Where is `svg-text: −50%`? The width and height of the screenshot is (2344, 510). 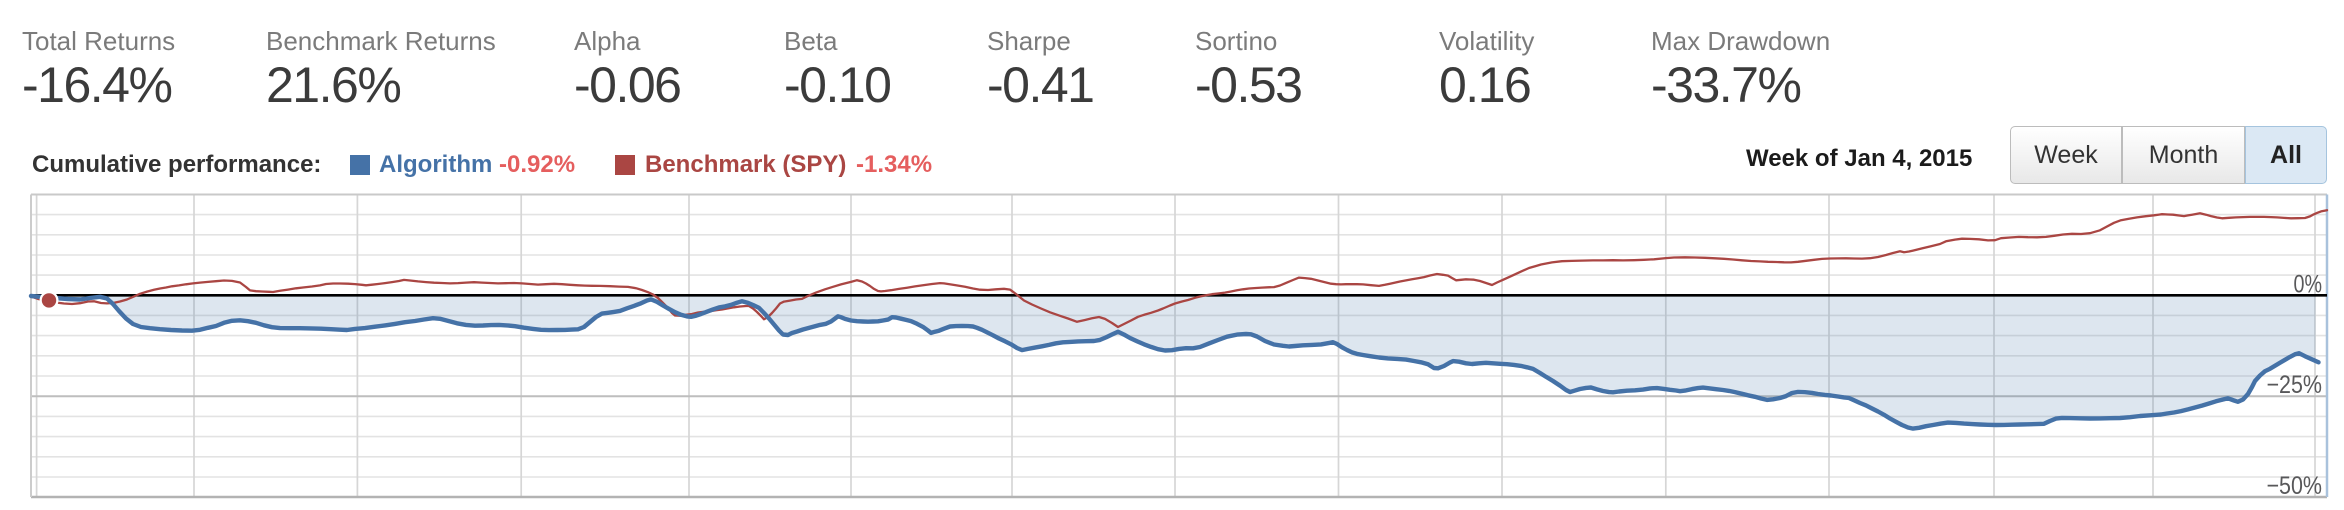 svg-text: −50% is located at coordinates (2295, 486).